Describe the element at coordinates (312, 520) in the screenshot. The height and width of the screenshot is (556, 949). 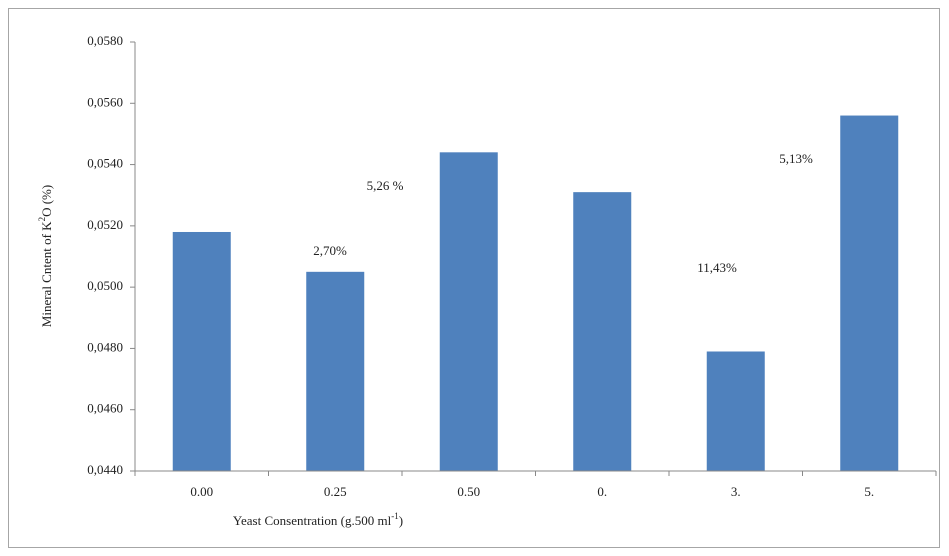
I see `x-label-part: Yeast Consentration (g.500 ml` at that location.